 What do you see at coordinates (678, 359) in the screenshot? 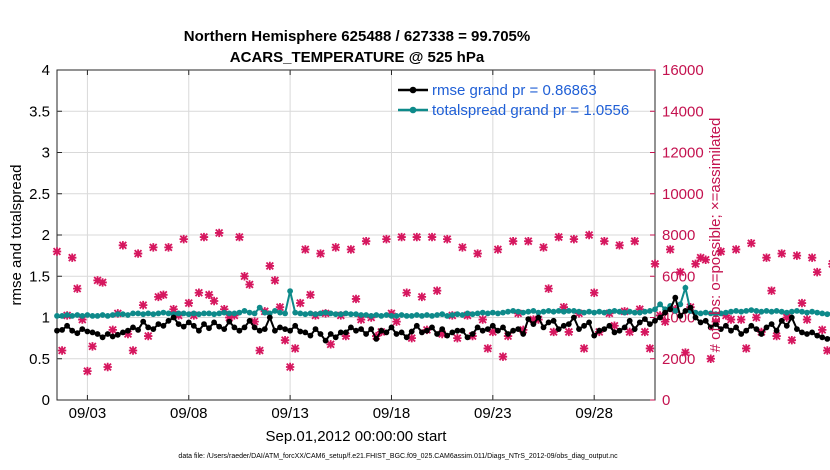
I see `right-y-tick-label: 2000` at bounding box center [678, 359].